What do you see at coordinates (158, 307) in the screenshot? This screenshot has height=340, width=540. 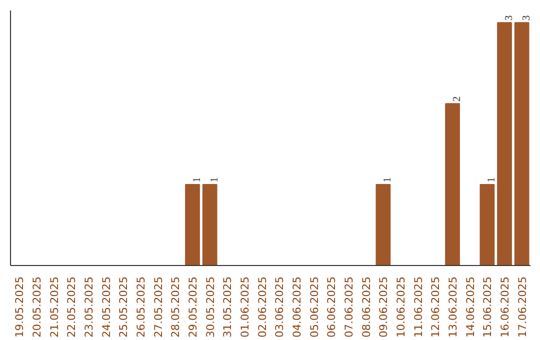 I see `x-tick-label: 27.05.2025` at bounding box center [158, 307].